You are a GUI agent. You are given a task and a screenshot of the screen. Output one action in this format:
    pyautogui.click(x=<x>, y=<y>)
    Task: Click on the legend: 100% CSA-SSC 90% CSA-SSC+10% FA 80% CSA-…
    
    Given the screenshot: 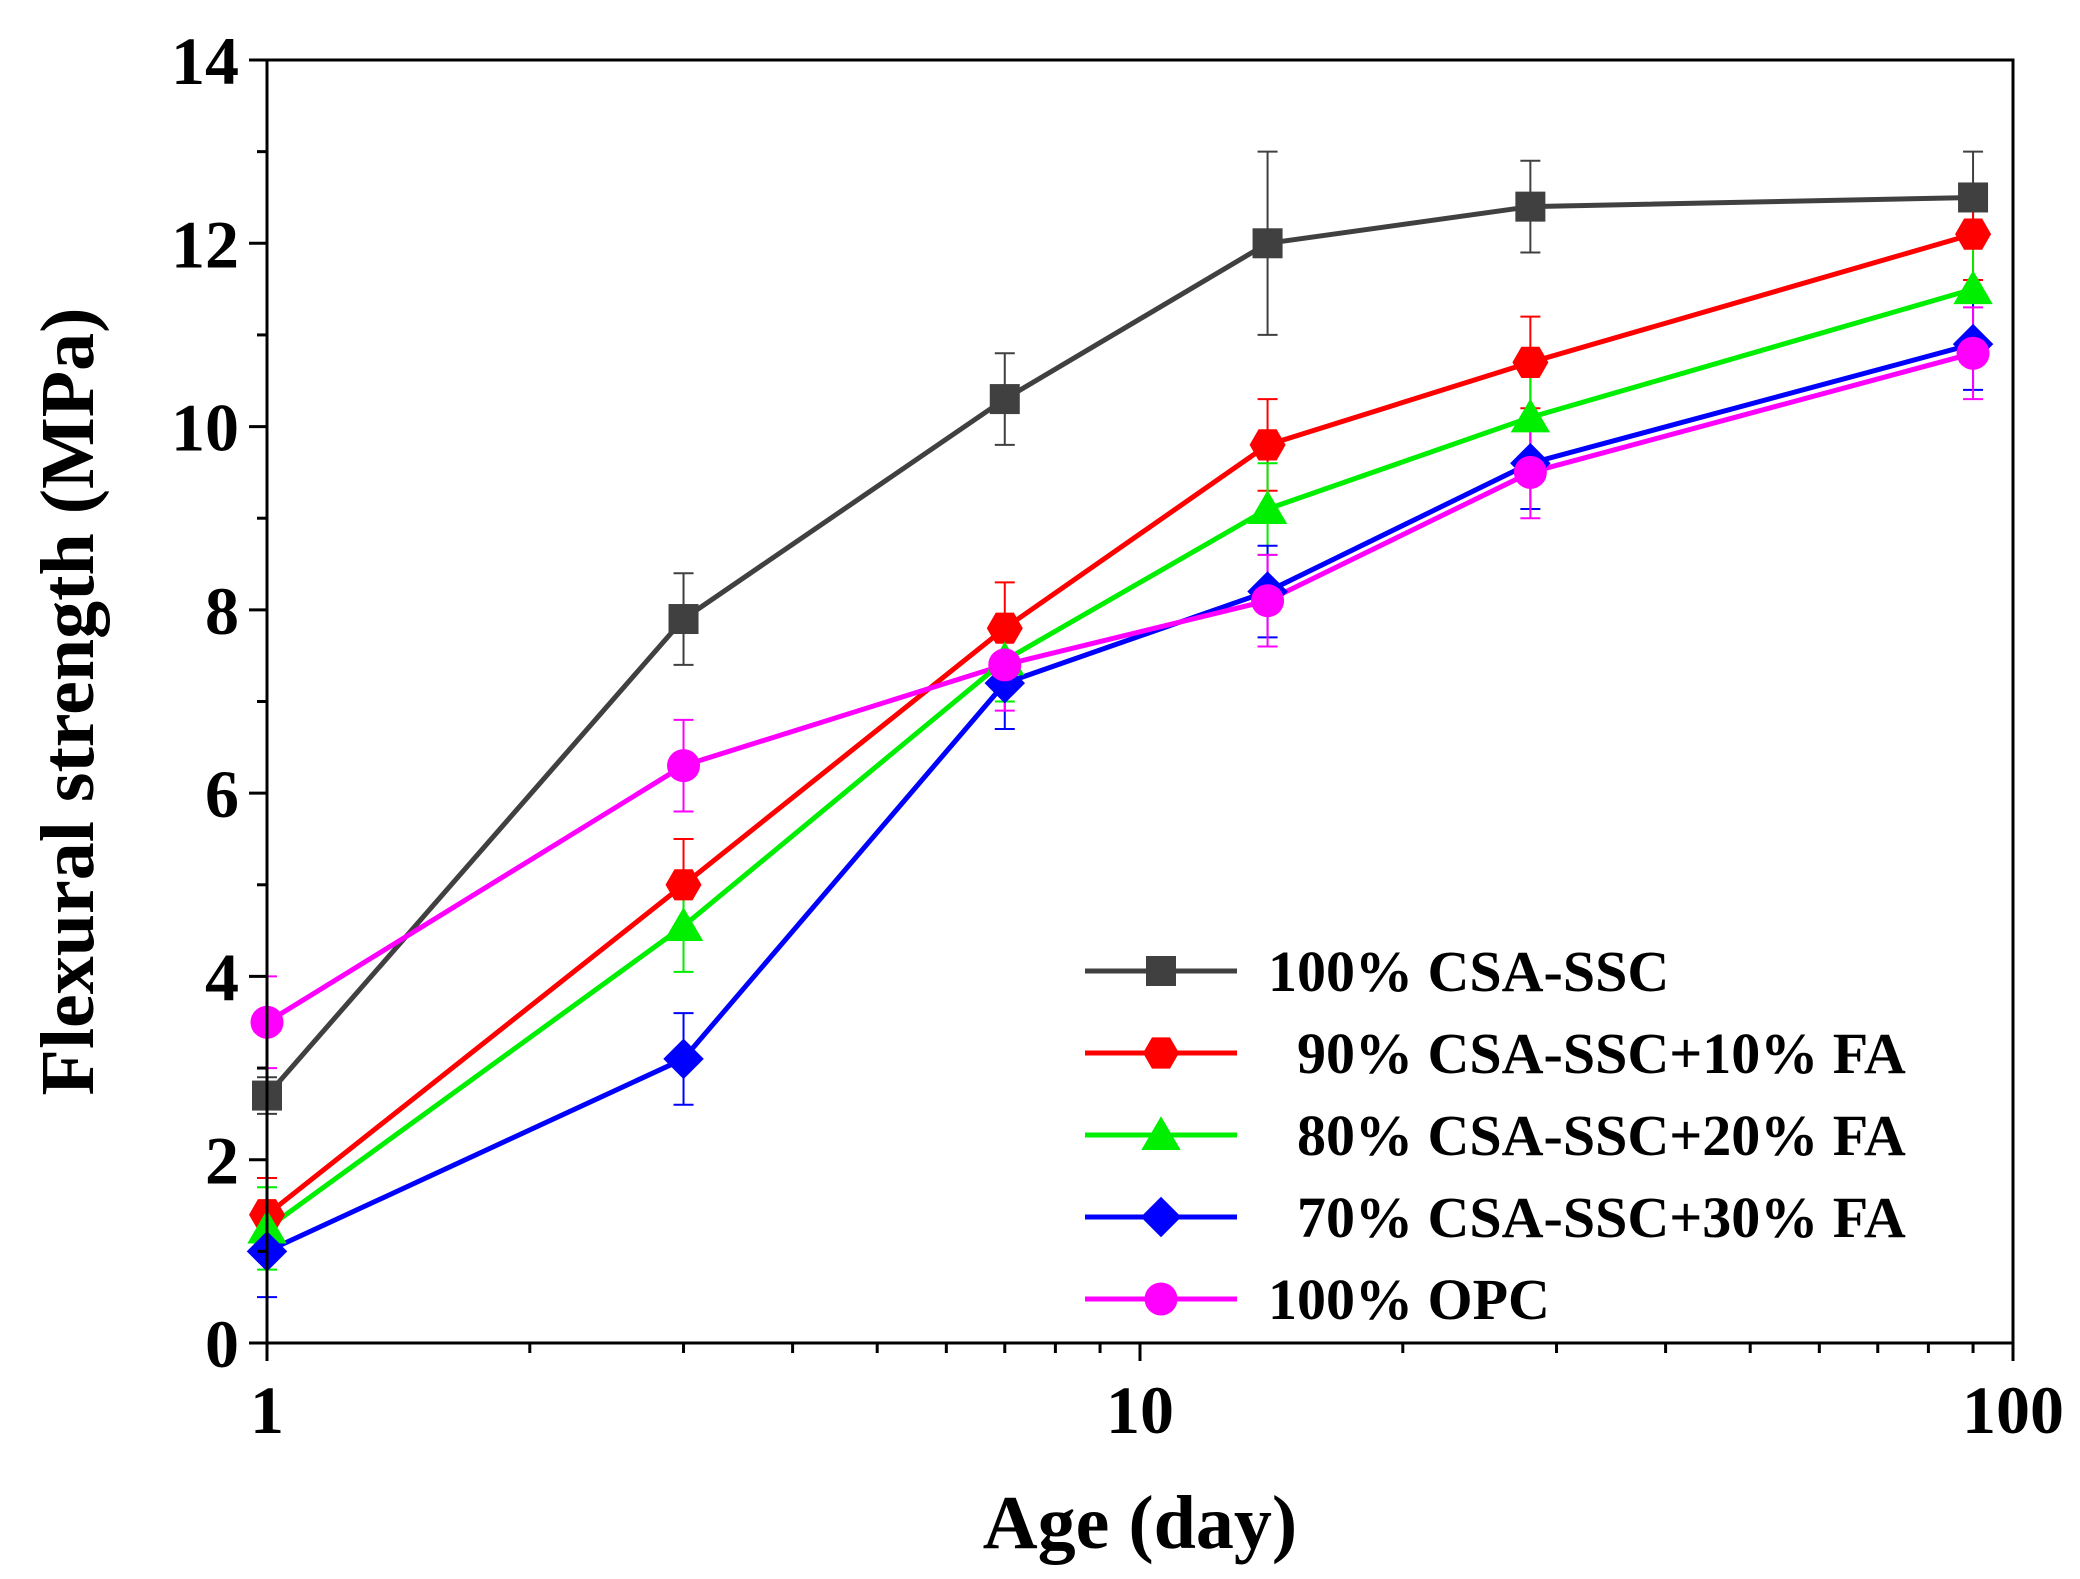 What is the action you would take?
    pyautogui.click(x=1495, y=1135)
    